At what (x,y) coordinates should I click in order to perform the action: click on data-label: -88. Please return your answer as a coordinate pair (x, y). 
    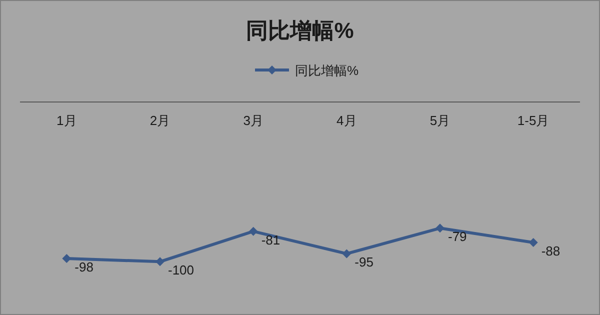
    Looking at the image, I should click on (550, 251).